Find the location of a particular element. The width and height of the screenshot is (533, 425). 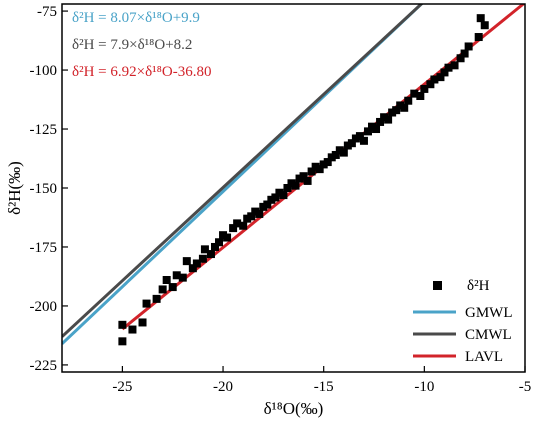

x-tick-label: -15 is located at coordinates (324, 387).